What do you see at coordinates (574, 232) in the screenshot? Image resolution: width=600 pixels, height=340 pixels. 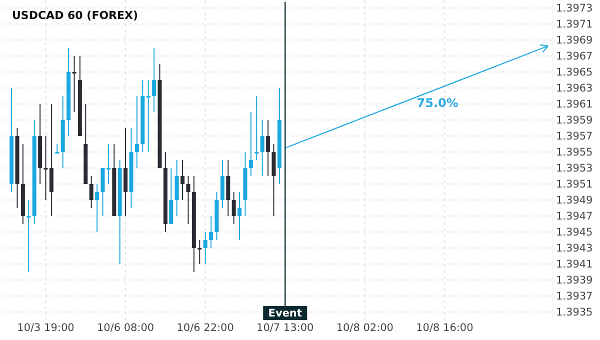 I see `y-tick-label: 1.3945` at bounding box center [574, 232].